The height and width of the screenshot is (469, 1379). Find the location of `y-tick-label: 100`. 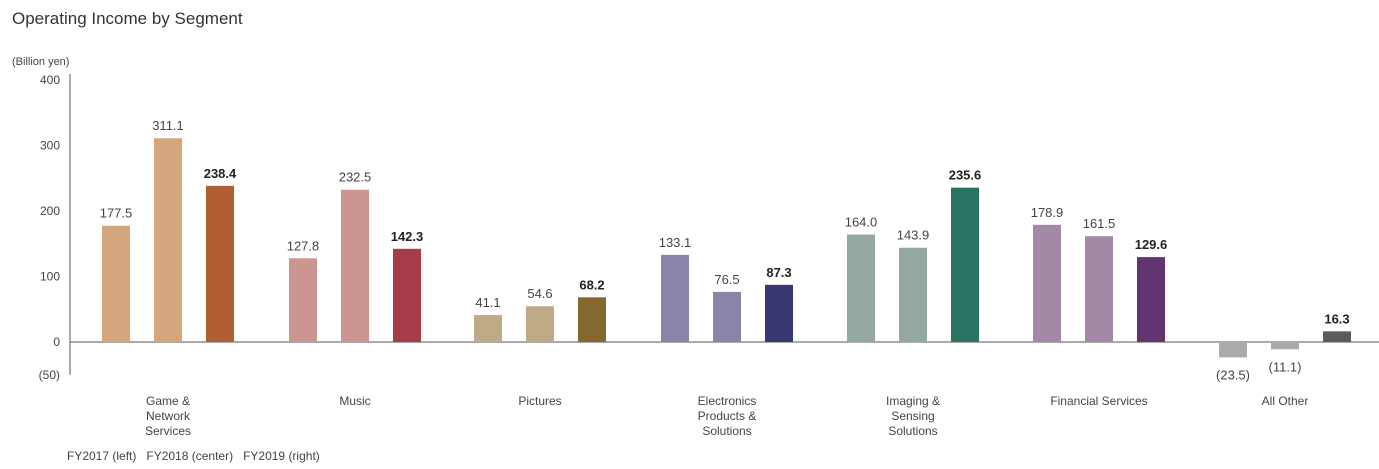

y-tick-label: 100 is located at coordinates (50, 277).